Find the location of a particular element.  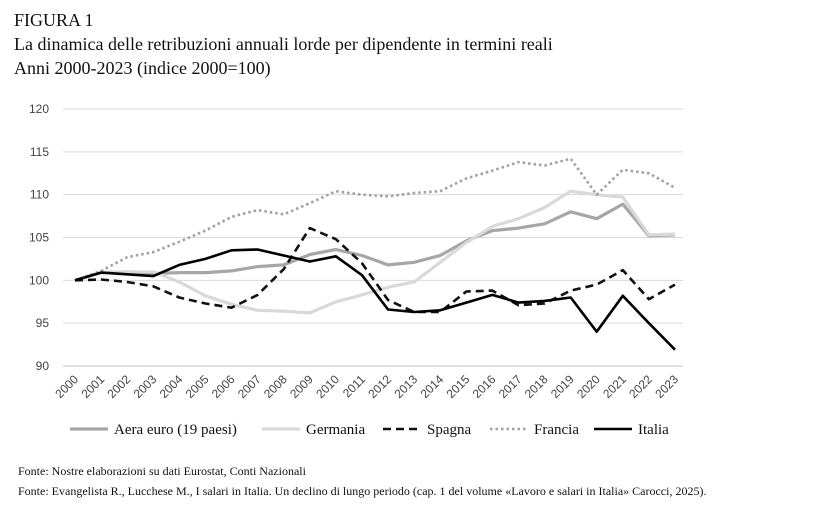

x-tick-label: 2000 is located at coordinates (66, 386).